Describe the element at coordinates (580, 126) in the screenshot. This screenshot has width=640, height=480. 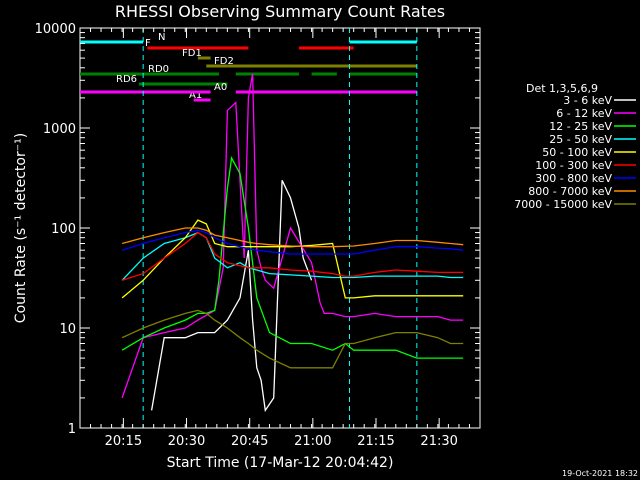
I see `legend-label: 12 - 25 keV` at that location.